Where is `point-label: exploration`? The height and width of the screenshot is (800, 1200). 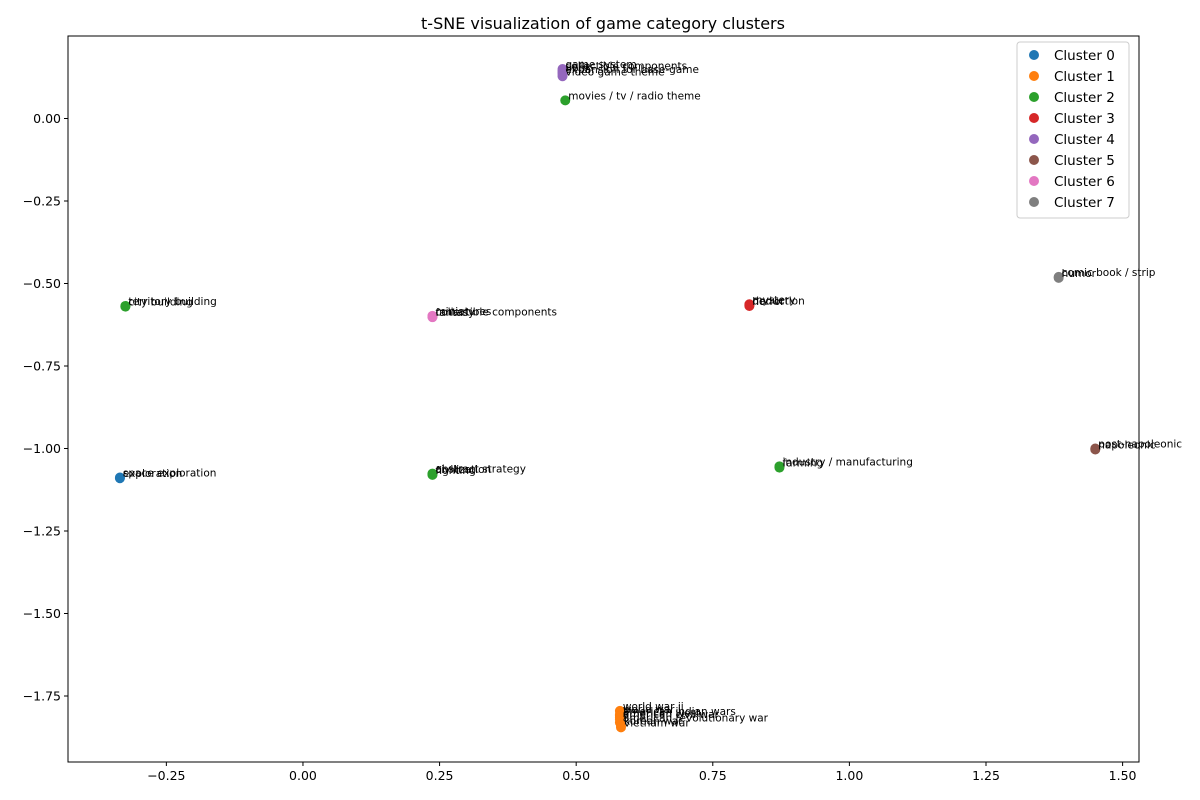 point-label: exploration is located at coordinates (152, 474).